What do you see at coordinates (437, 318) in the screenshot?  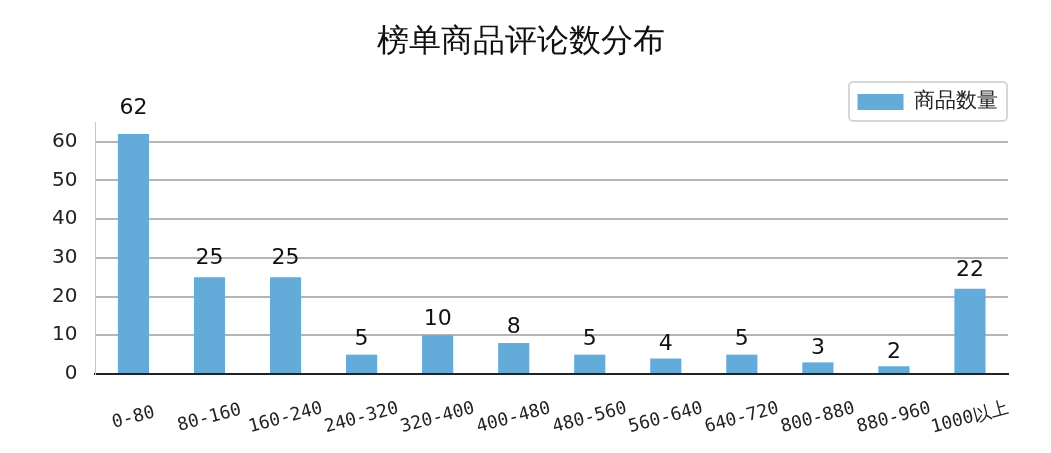 I see `data-label: 10` at bounding box center [437, 318].